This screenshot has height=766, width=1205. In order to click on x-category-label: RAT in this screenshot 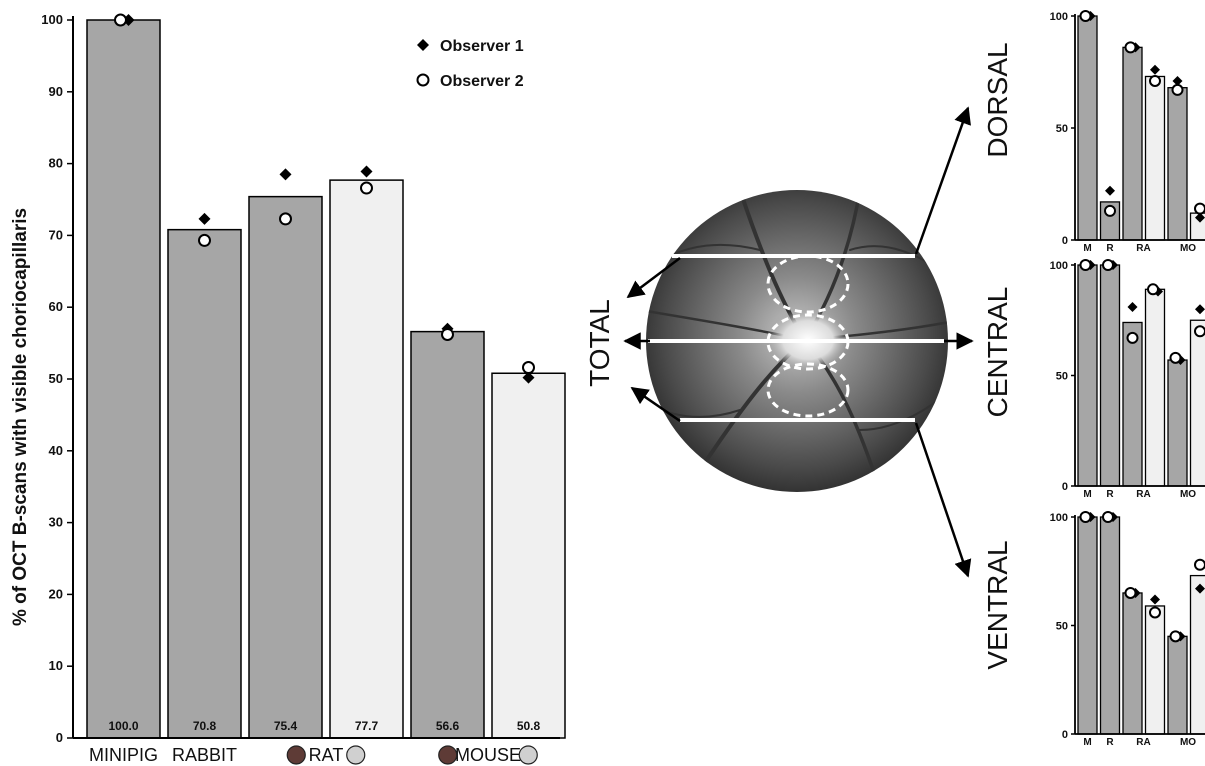, I will do `click(326, 755)`.